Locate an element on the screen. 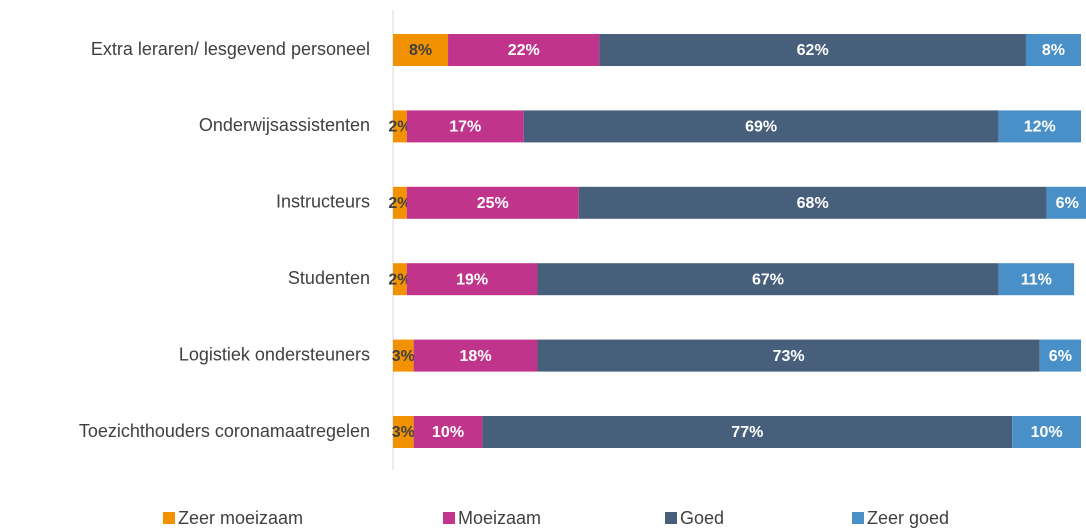  value-label: 67% is located at coordinates (768, 279).